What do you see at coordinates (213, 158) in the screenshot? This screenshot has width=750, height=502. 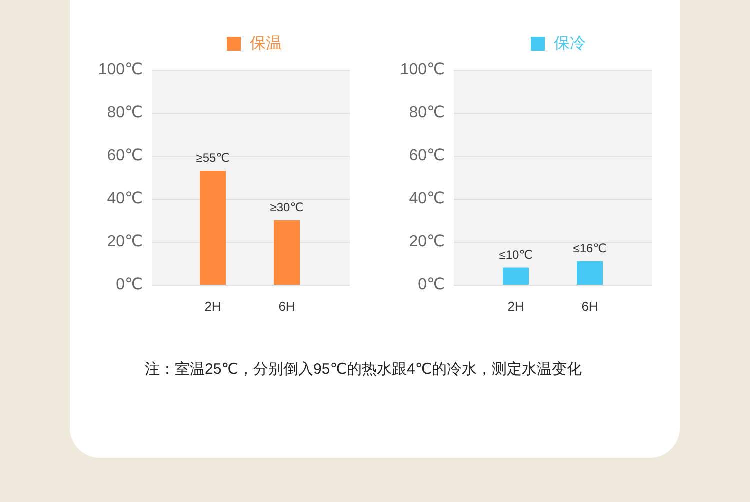 I see `data-label: ≥55℃` at bounding box center [213, 158].